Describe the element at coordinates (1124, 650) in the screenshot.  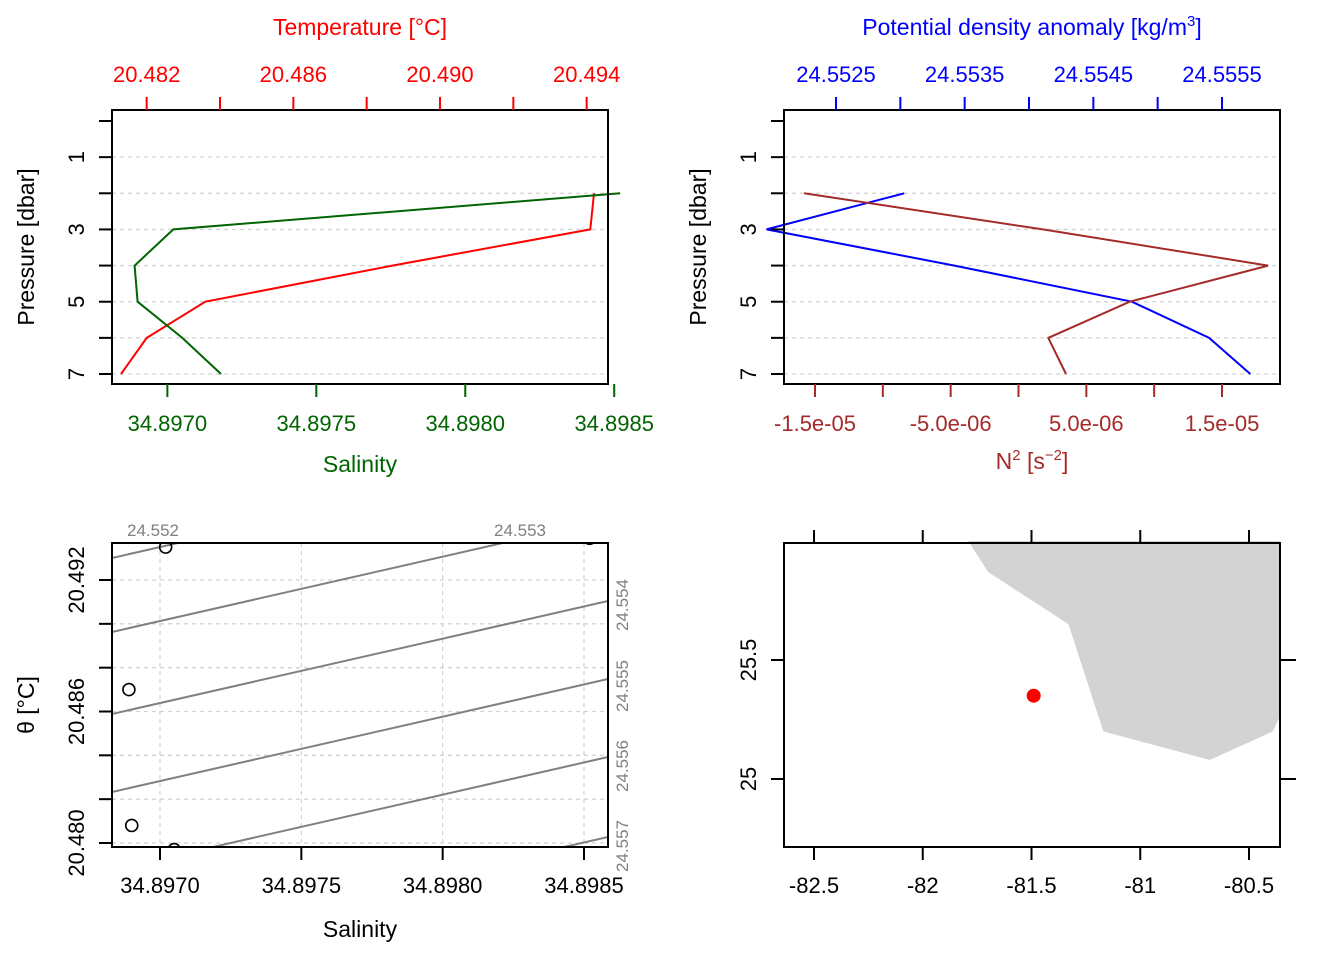
I see `land-polygon` at that location.